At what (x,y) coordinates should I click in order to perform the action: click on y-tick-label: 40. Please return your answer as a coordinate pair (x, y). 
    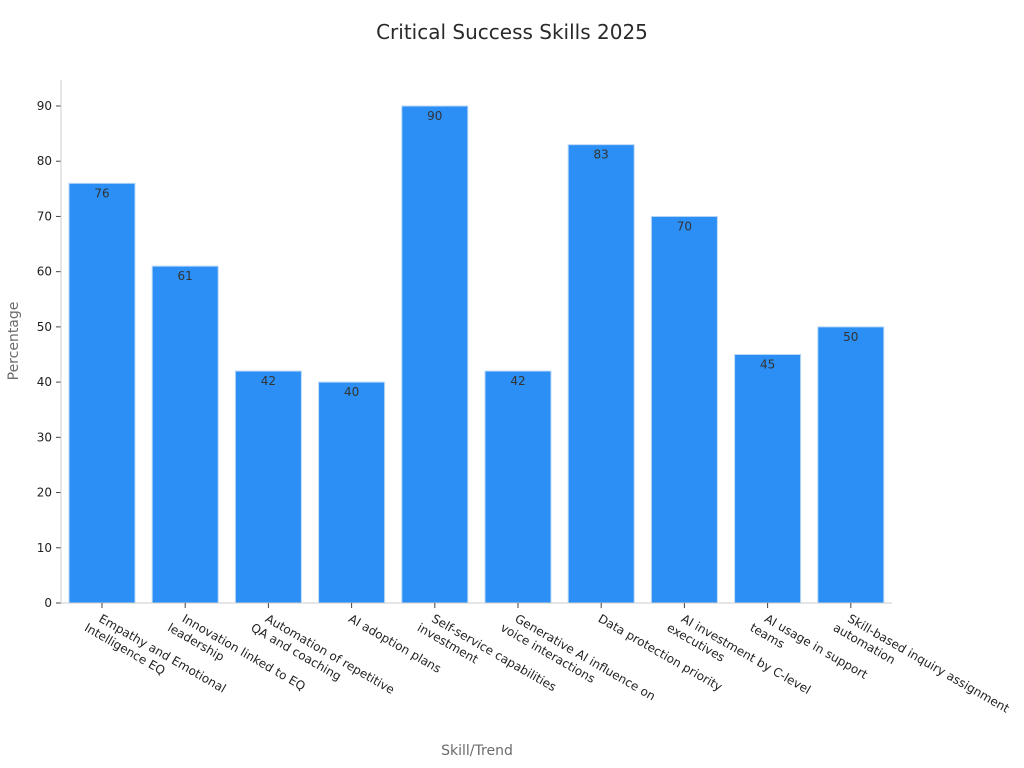
    Looking at the image, I should click on (44, 382).